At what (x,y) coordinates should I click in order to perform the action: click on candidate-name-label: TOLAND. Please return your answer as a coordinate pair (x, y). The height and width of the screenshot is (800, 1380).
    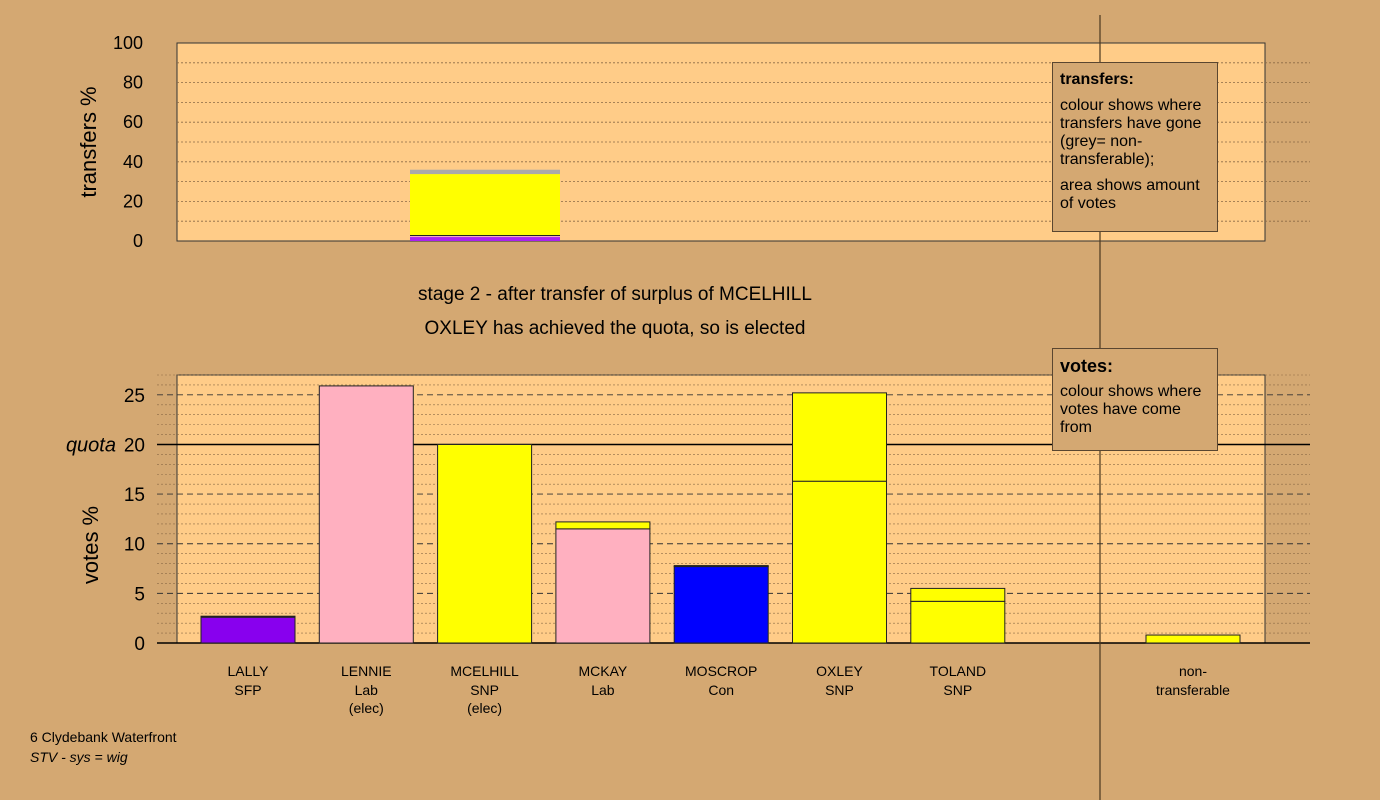
    Looking at the image, I should click on (958, 671).